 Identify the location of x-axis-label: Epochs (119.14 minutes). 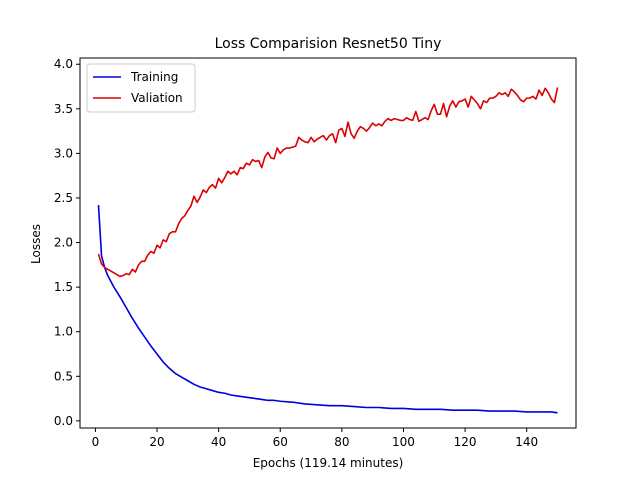
(328, 463).